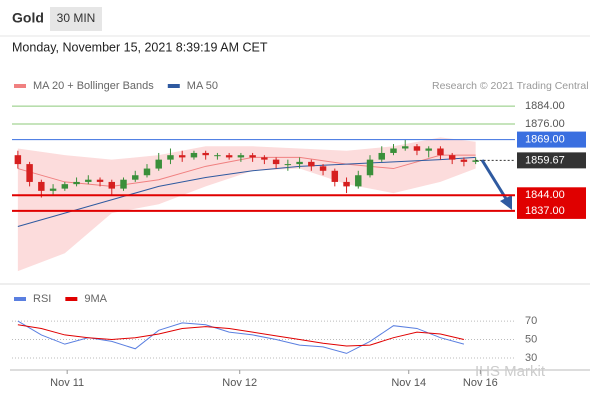 This screenshot has height=405, width=590. I want to click on timeframe-tab, so click(76, 19).